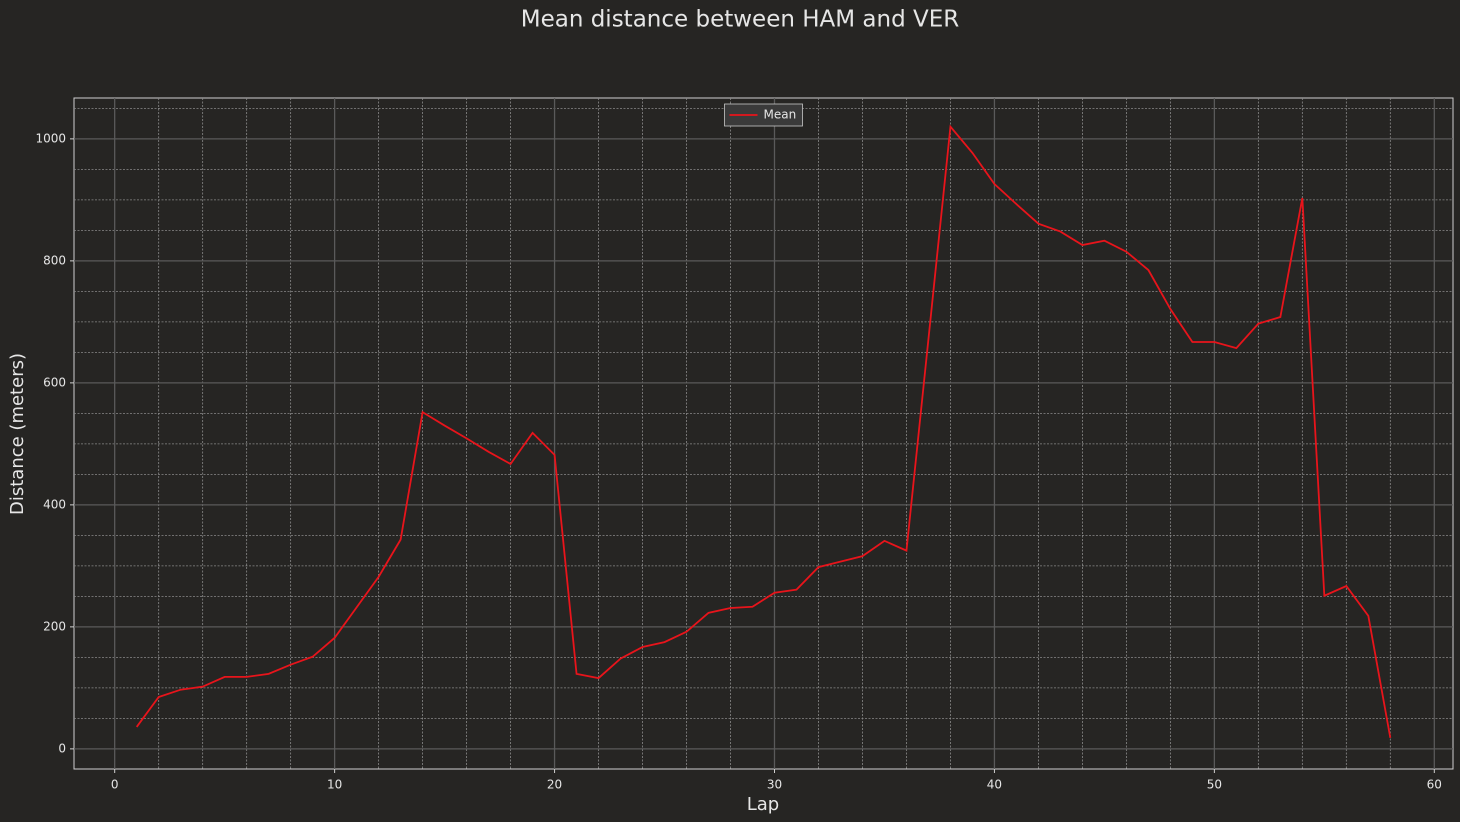 This screenshot has height=822, width=1460. I want to click on x-tick-label: 30, so click(774, 785).